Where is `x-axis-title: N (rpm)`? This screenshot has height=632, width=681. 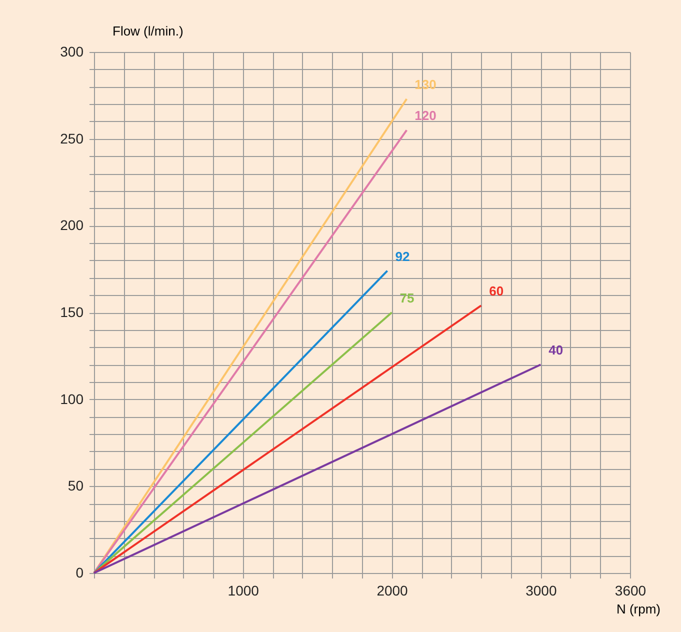 x-axis-title: N (rpm) is located at coordinates (638, 609).